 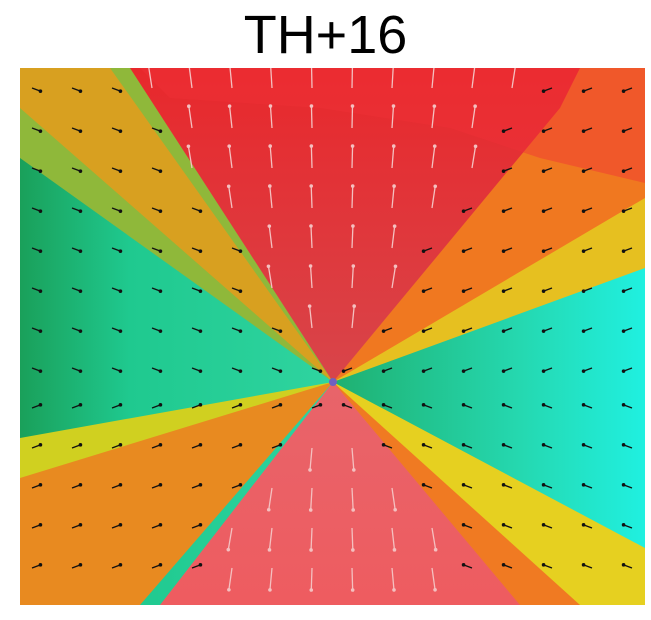 I want to click on surface-overlay, so click(x=392, y=125).